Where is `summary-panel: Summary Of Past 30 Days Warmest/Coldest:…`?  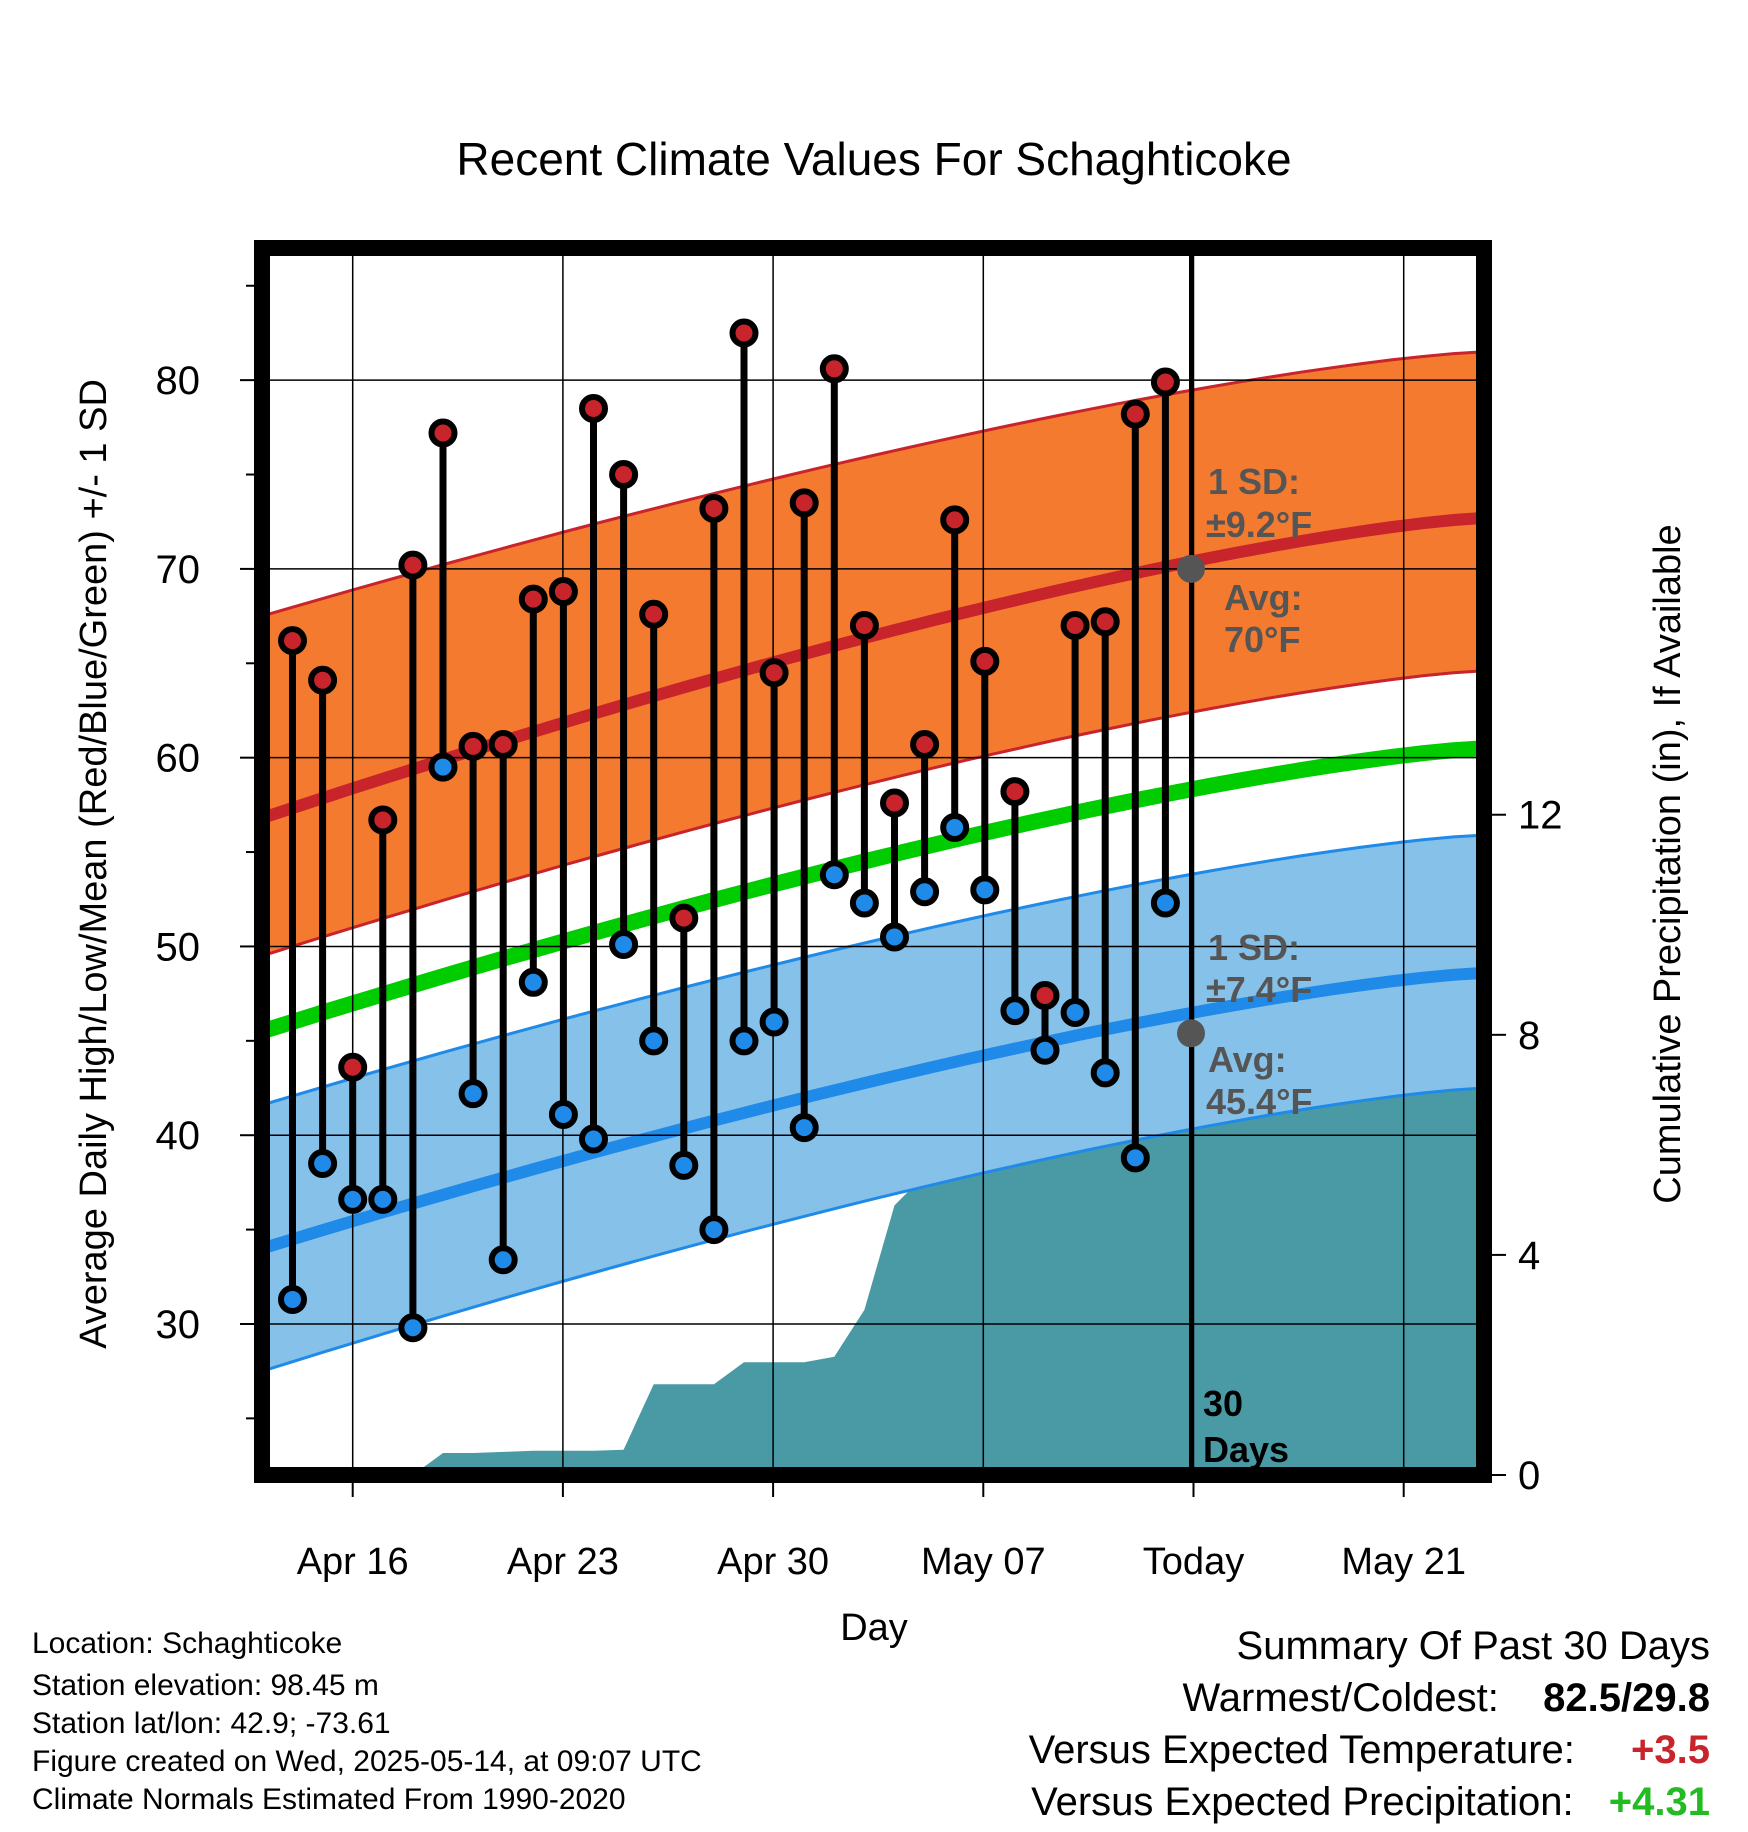 summary-panel: Summary Of Past 30 Days Warmest/Coldest:… is located at coordinates (1369, 1728).